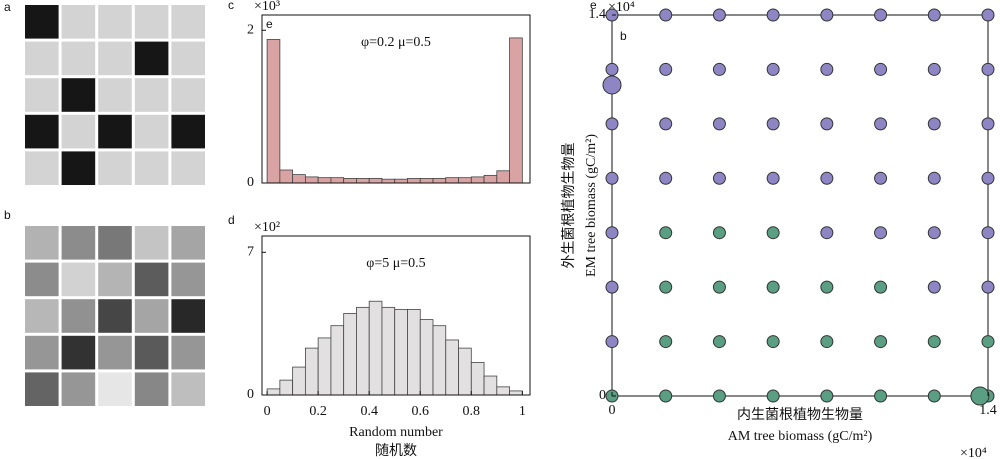 This screenshot has height=459, width=1000. I want to click on x-axis-label: 内生菌根植物生物量, so click(800, 415).